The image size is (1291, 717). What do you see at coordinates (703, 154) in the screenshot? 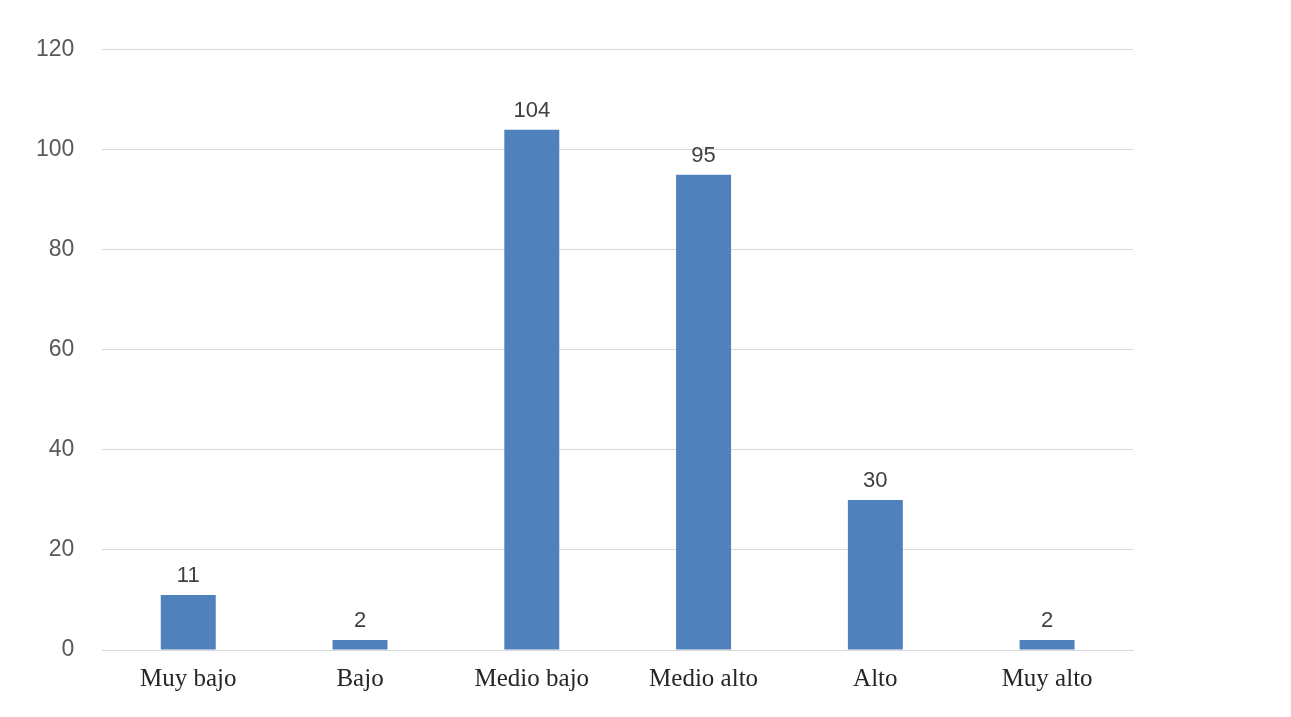
I see `data-label: 95` at bounding box center [703, 154].